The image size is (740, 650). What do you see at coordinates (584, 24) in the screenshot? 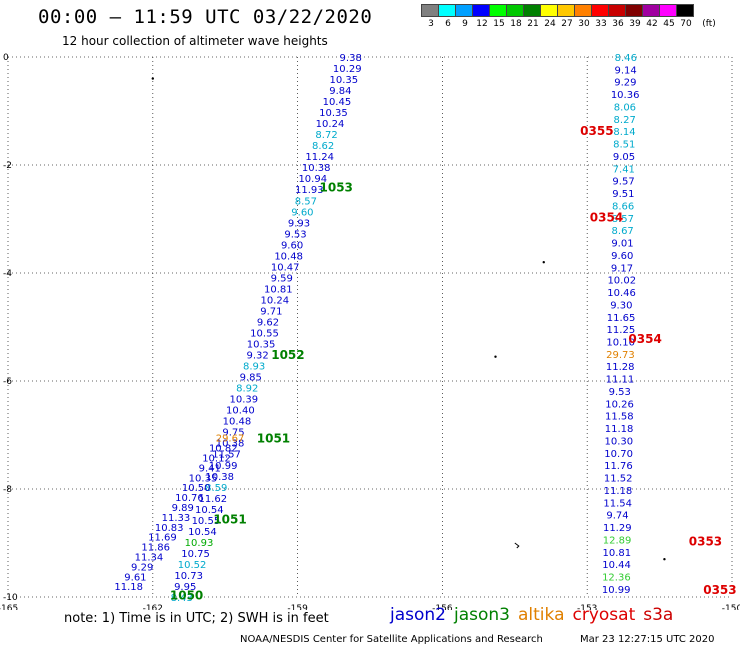
I see `color-scale-label: 30` at bounding box center [584, 24].